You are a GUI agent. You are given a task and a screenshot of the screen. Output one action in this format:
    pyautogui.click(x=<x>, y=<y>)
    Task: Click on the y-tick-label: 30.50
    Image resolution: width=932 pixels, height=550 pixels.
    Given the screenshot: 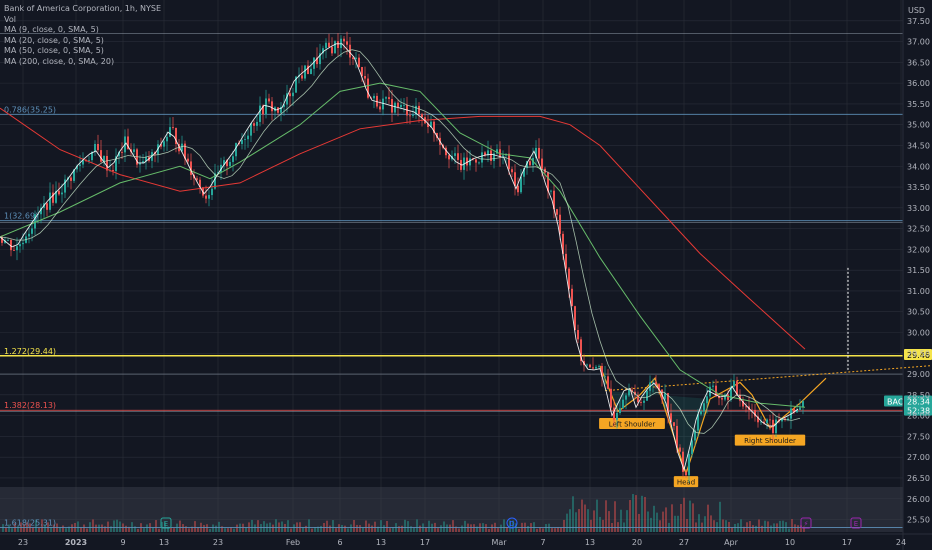 What is the action you would take?
    pyautogui.click(x=918, y=312)
    